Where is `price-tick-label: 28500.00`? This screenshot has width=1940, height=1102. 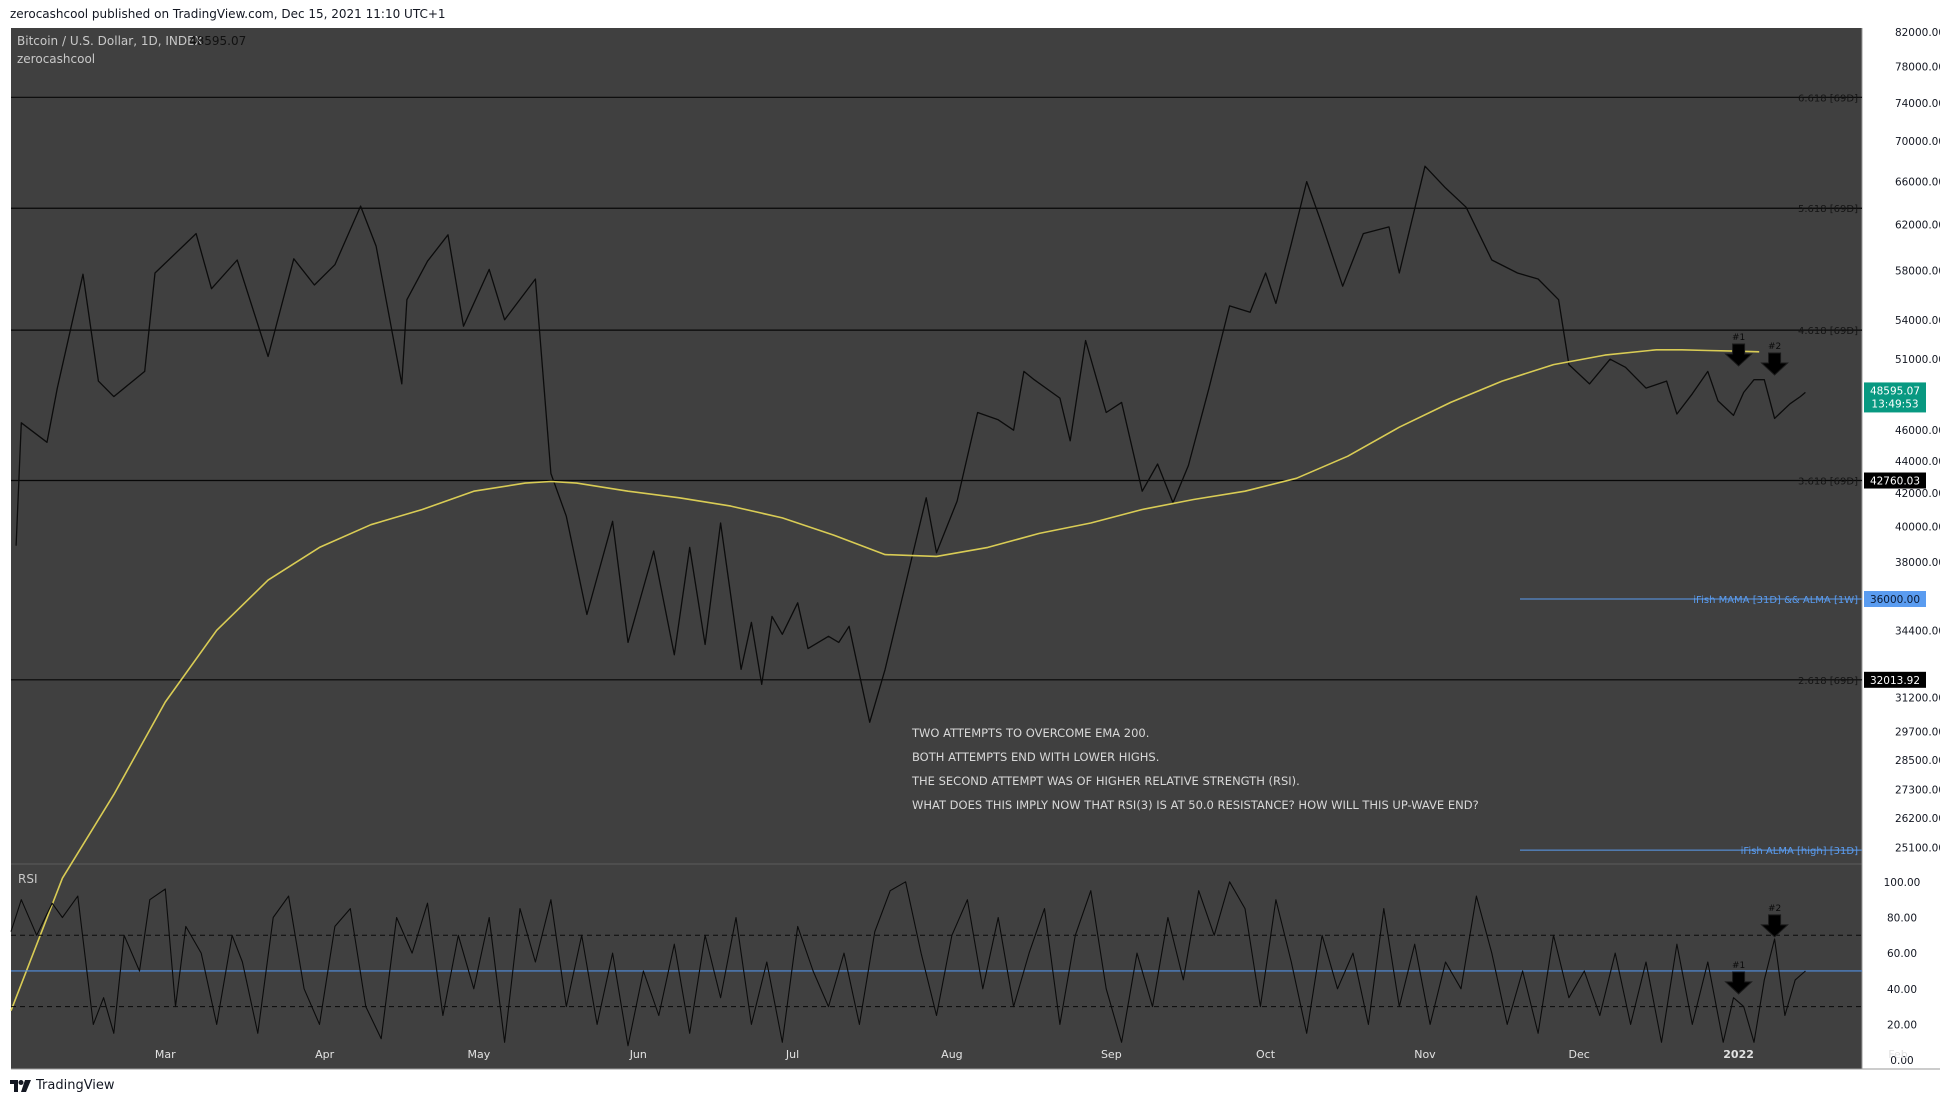
price-tick-label: 28500.00 is located at coordinates (1917, 761).